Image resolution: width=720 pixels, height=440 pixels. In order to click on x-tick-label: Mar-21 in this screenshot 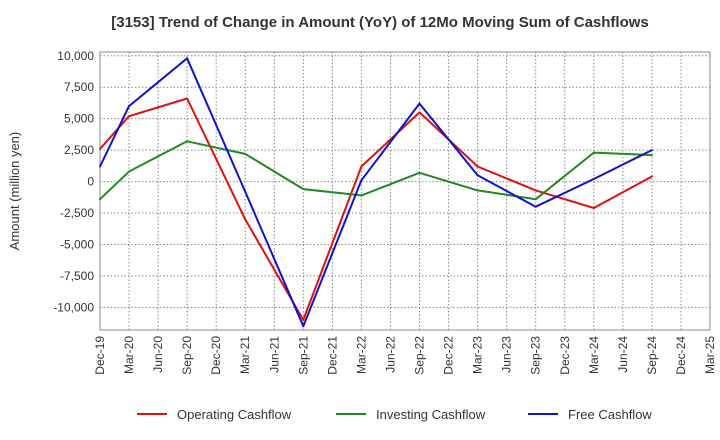, I will do `click(245, 355)`.